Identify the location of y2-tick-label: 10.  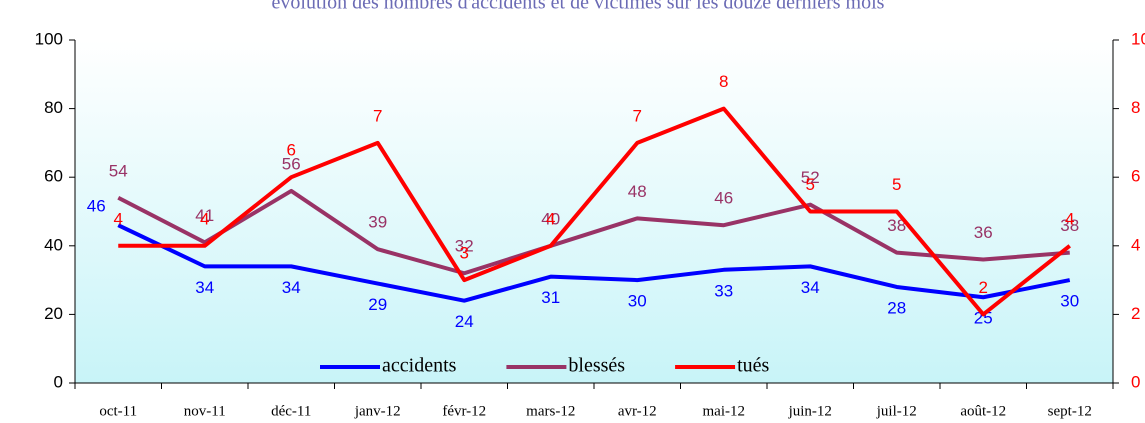
(1138, 38).